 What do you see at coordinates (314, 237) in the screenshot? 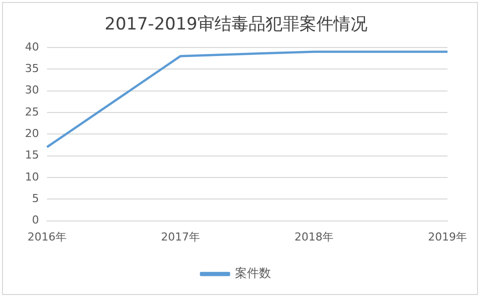
I see `x-tick-label: 2018年` at bounding box center [314, 237].